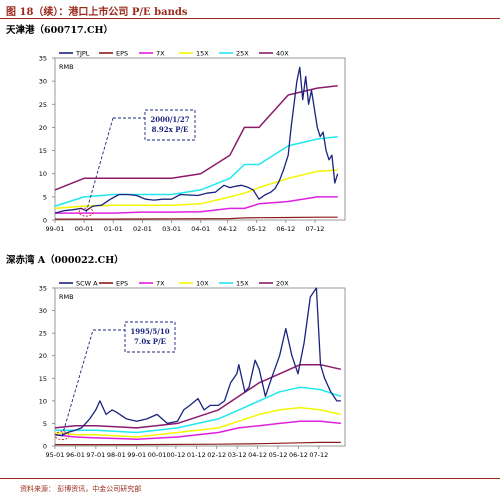 Image resolution: width=500 pixels, height=498 pixels. Describe the element at coordinates (113, 229) in the screenshot. I see `x-tick-label: 01-01` at that location.